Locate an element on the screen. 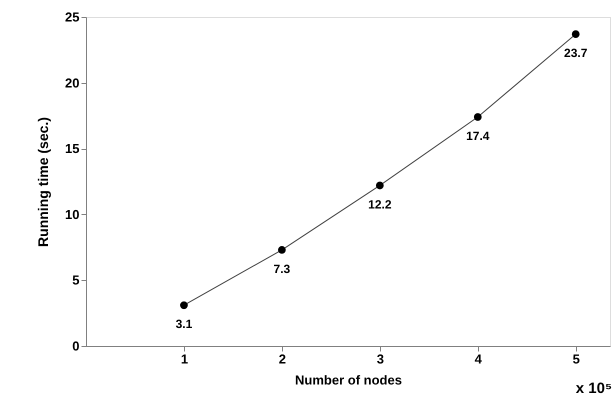  text: x 10⁵ is located at coordinates (594, 388).